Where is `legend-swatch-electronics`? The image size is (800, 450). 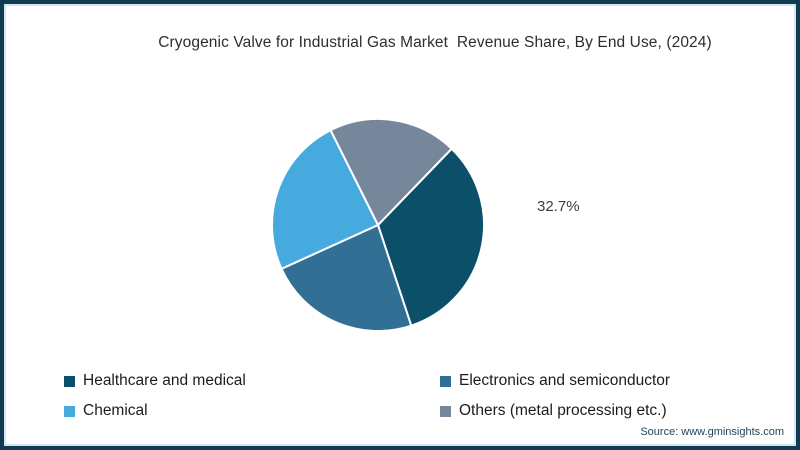 legend-swatch-electronics is located at coordinates (445, 381).